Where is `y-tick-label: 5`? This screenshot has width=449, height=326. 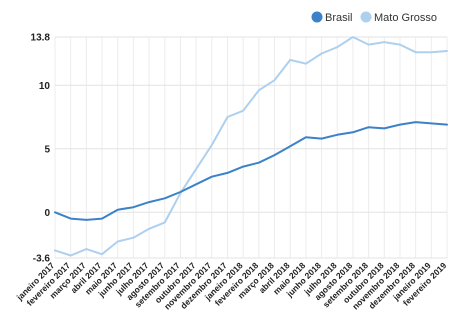 y-tick-label: 5 is located at coordinates (47, 149).